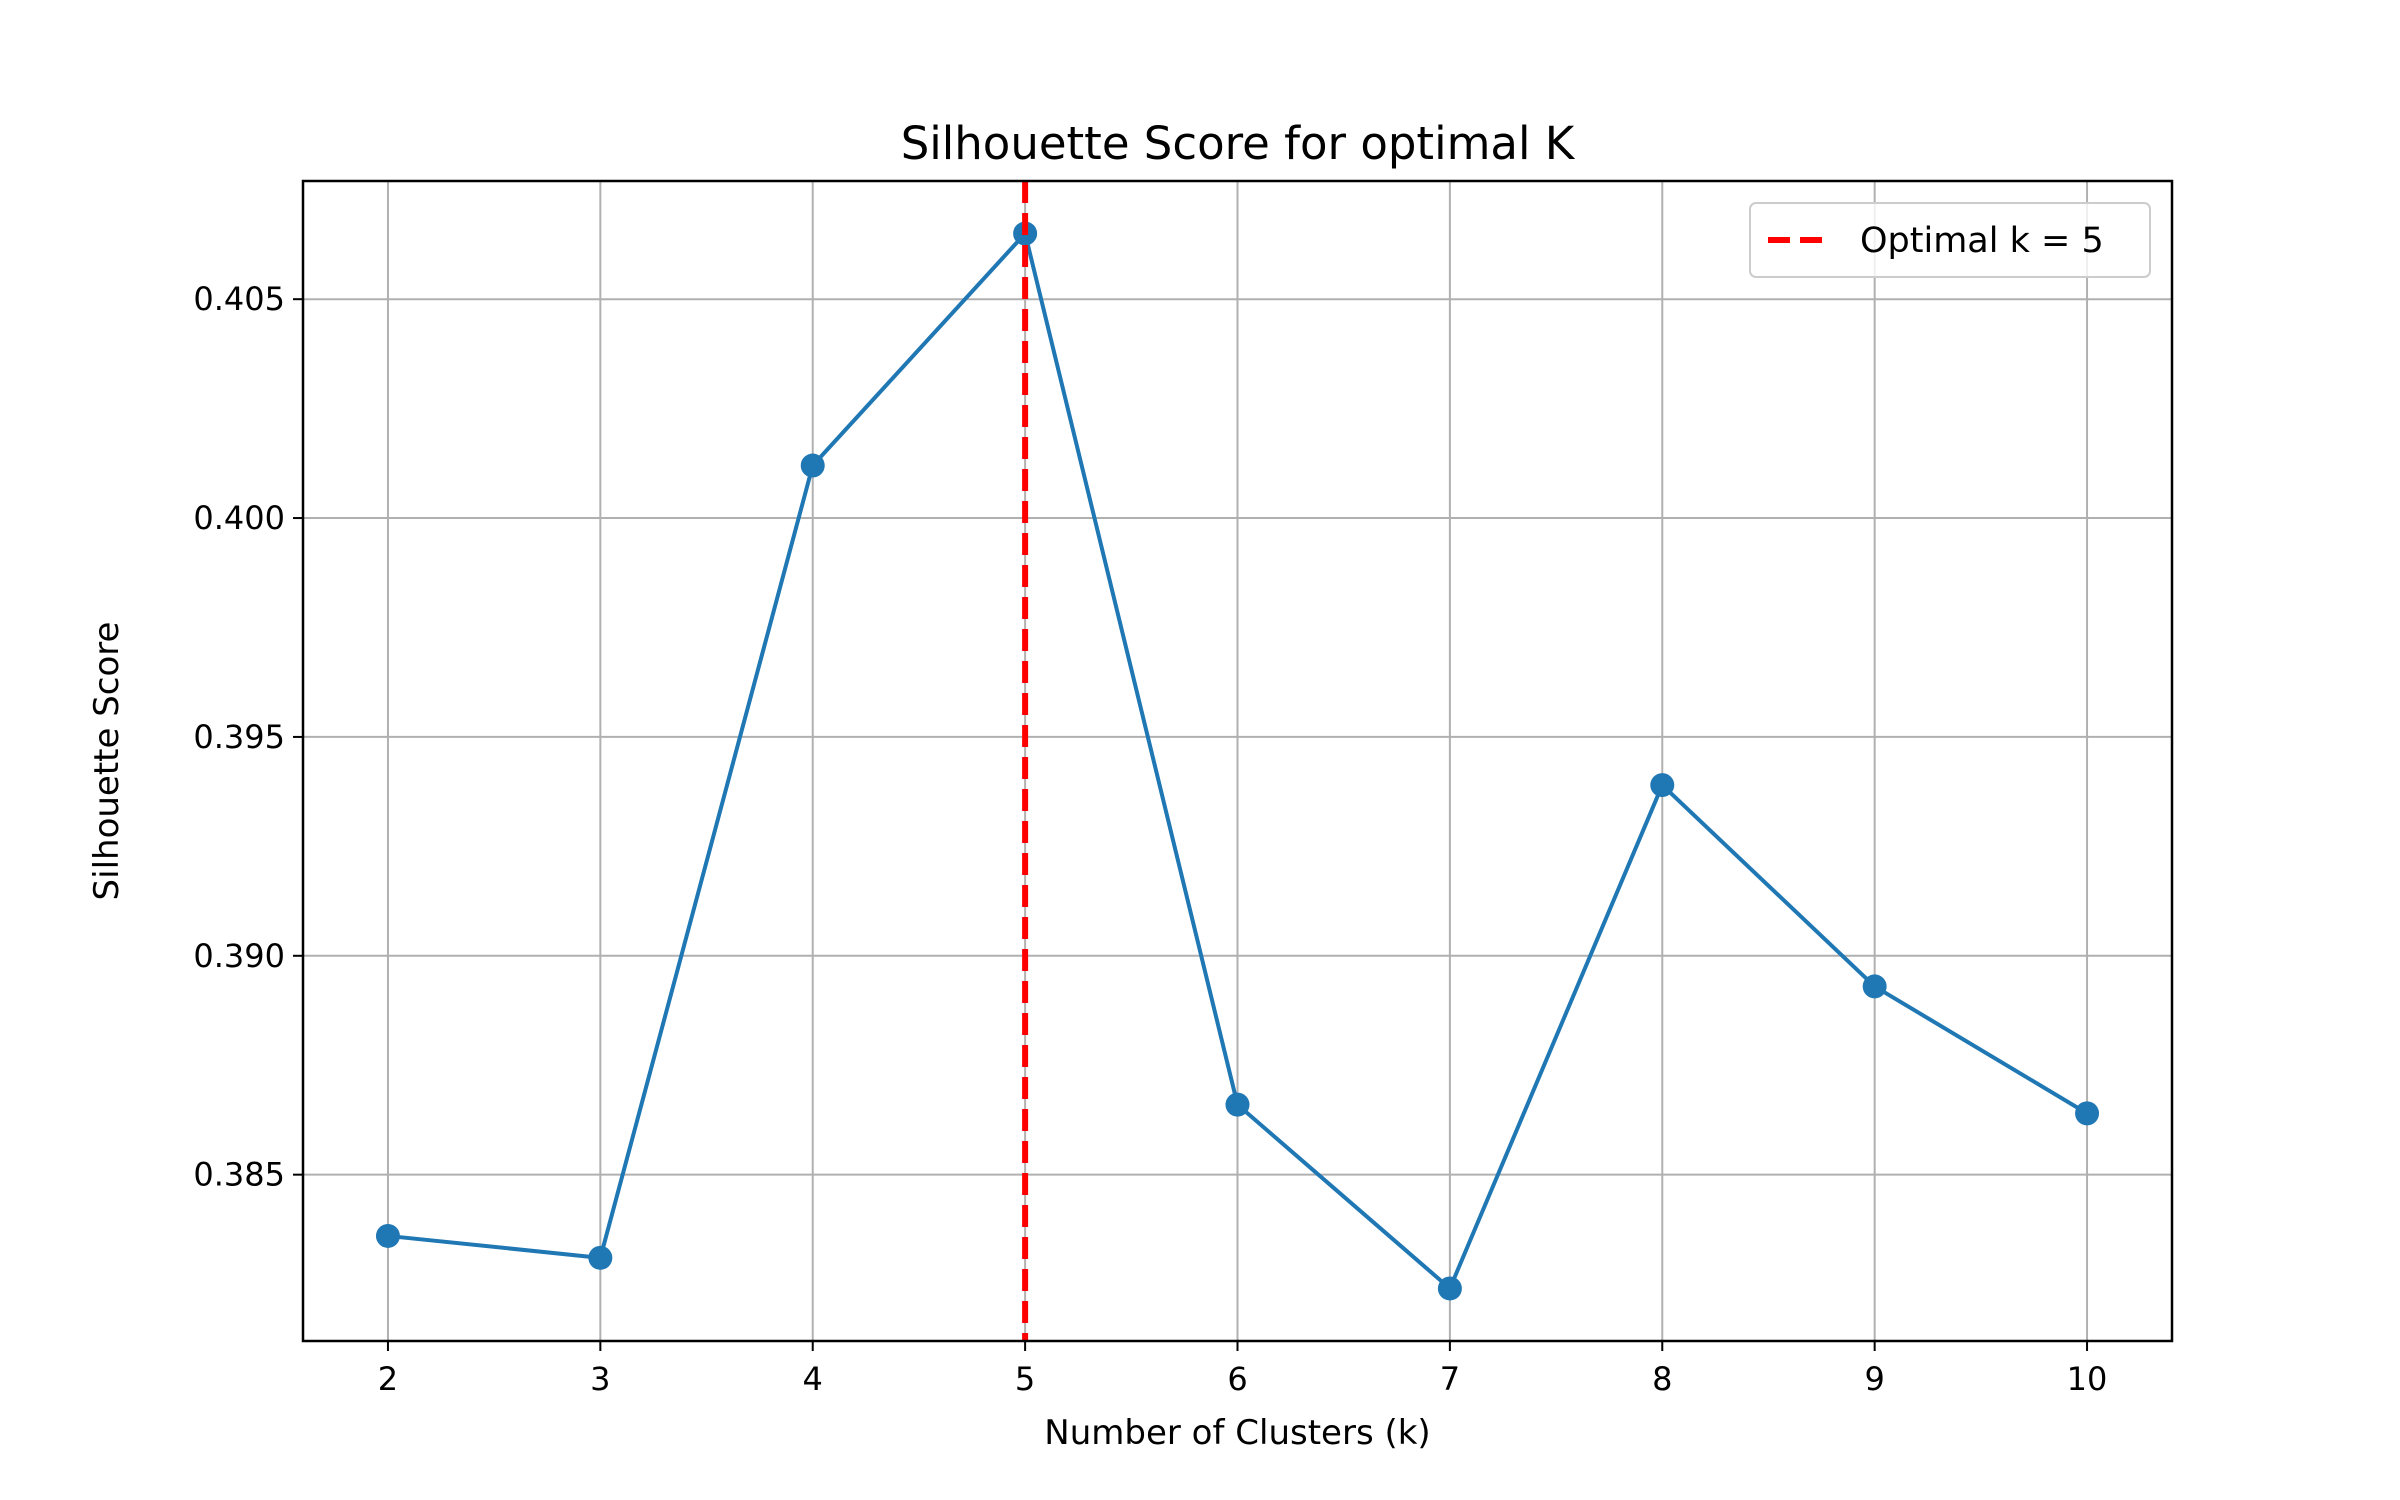 This screenshot has width=2400, height=1500. What do you see at coordinates (1238, 143) in the screenshot?
I see `chart-title: Silhouette Score for optimal K` at bounding box center [1238, 143].